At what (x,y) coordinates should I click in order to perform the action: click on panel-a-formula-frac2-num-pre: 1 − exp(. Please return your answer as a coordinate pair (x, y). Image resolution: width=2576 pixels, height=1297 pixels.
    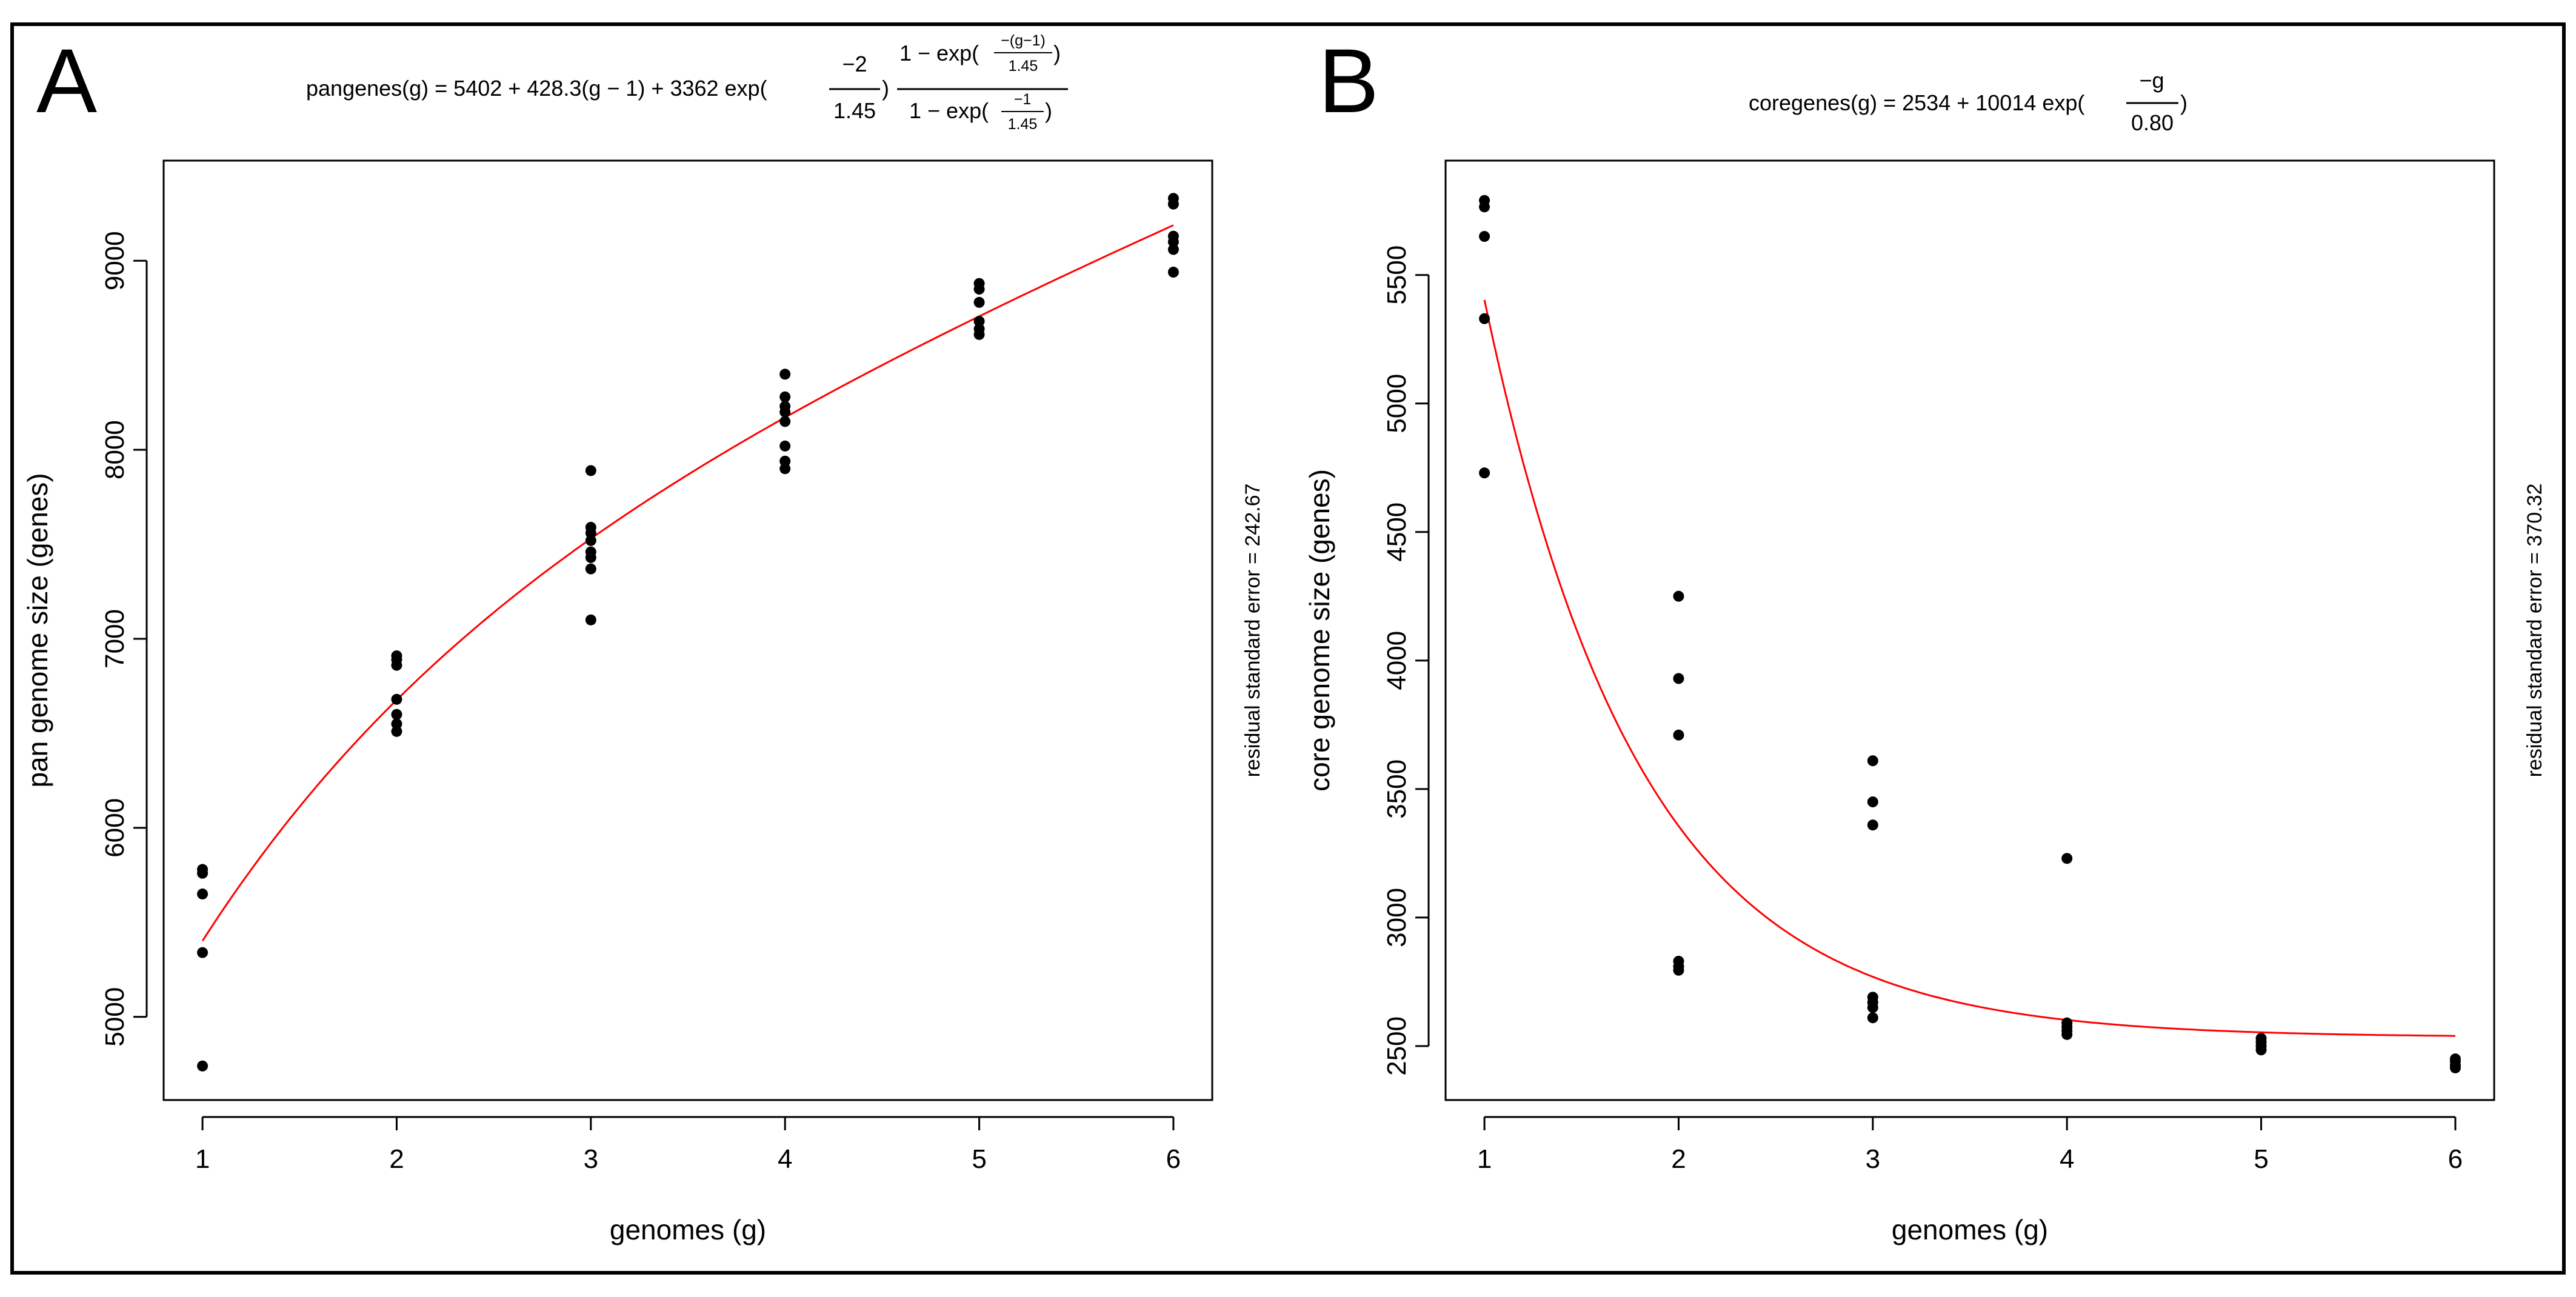
    Looking at the image, I should click on (939, 53).